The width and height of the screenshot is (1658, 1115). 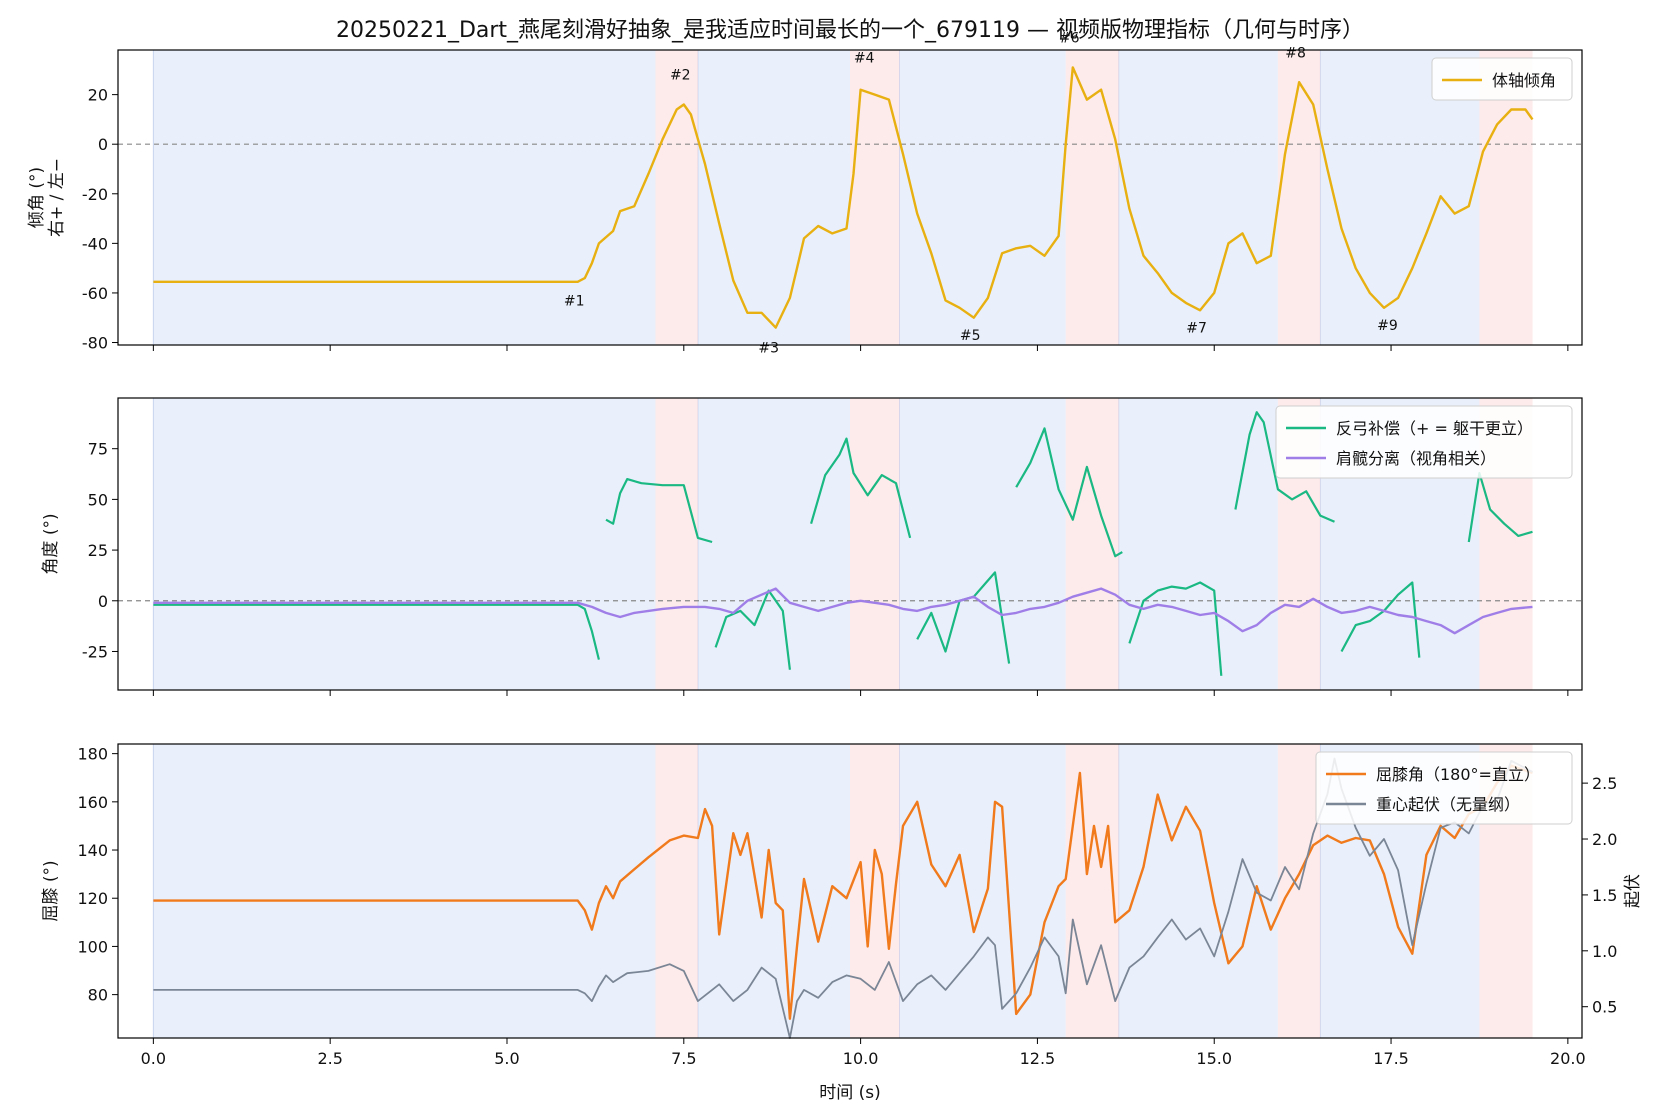 I want to click on y-tick-label: -60, so click(x=95, y=293).